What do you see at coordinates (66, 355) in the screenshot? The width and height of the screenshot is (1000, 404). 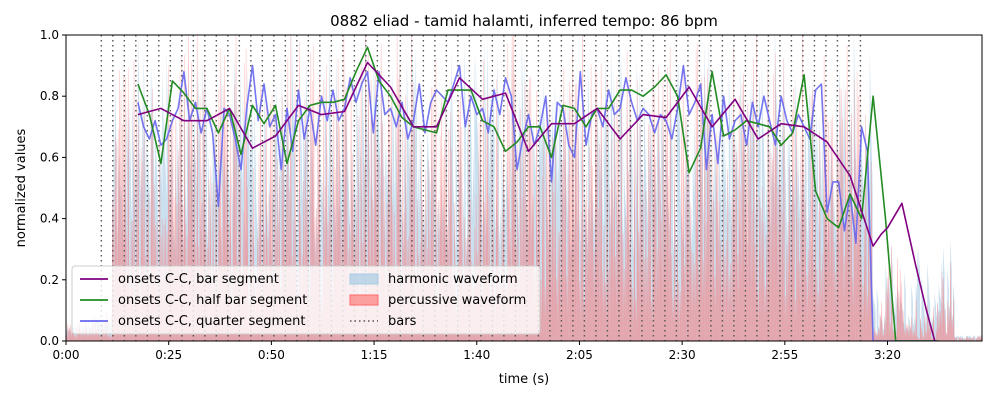 I see `x-tick-label: 0:00` at bounding box center [66, 355].